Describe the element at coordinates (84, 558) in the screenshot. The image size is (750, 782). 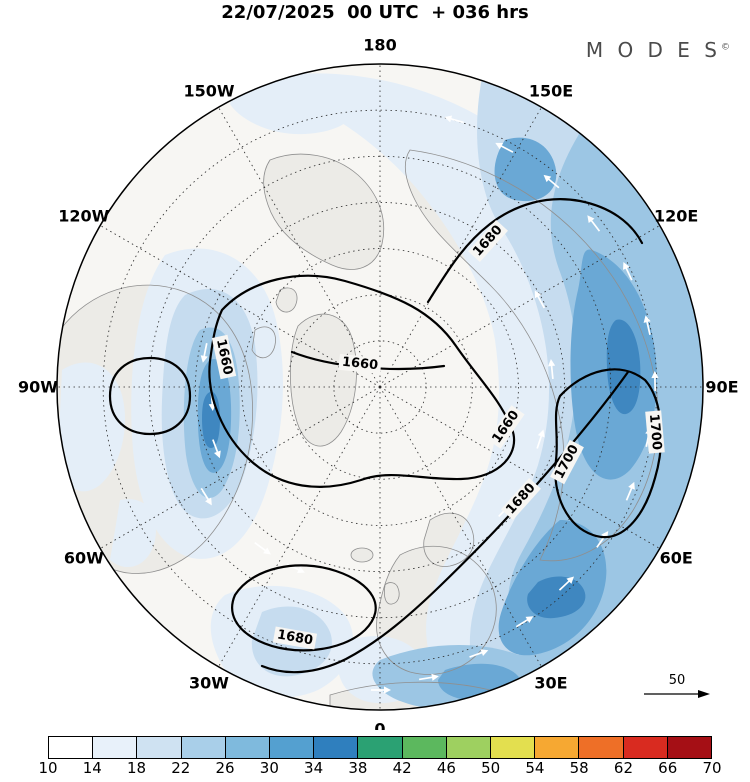
I see `longitude-label: 60W` at that location.